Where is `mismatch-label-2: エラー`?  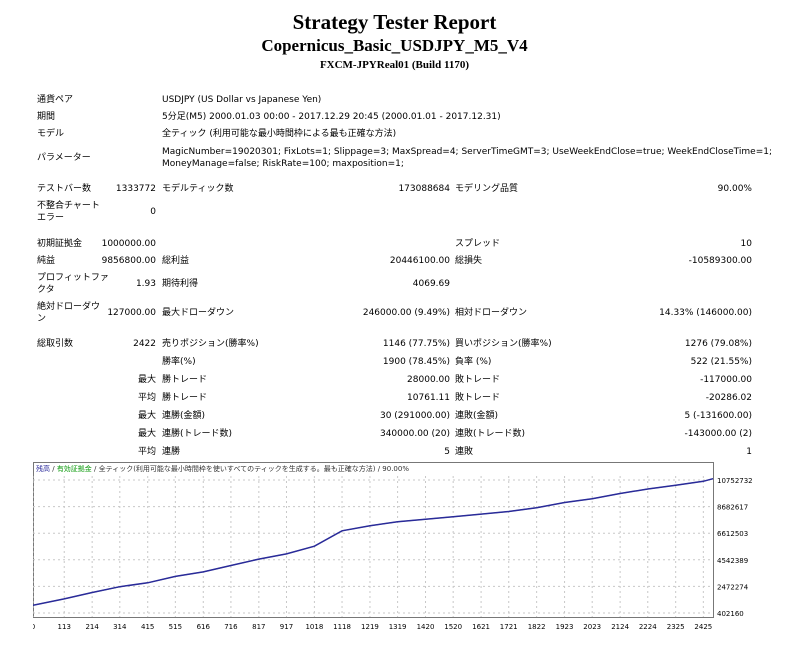
mismatch-label-2: エラー is located at coordinates (51, 218).